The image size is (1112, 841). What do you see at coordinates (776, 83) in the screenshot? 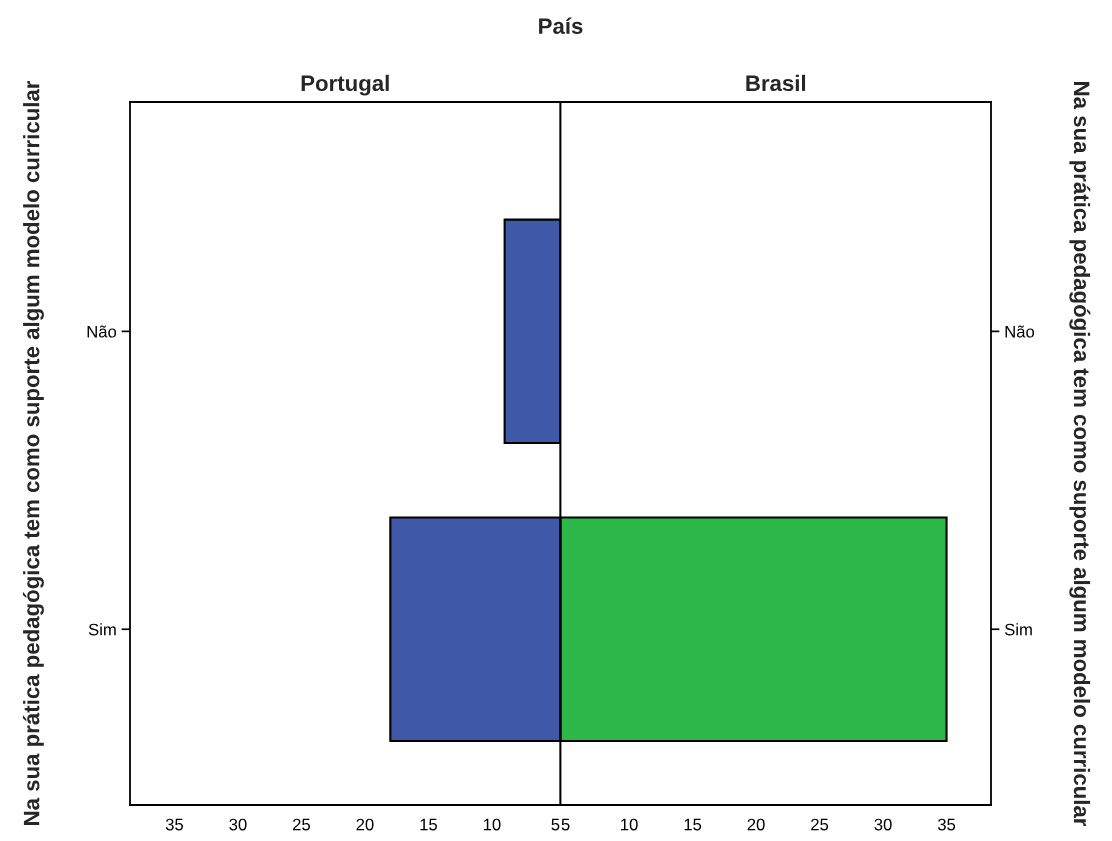
I see `chart-title: Brasil` at bounding box center [776, 83].